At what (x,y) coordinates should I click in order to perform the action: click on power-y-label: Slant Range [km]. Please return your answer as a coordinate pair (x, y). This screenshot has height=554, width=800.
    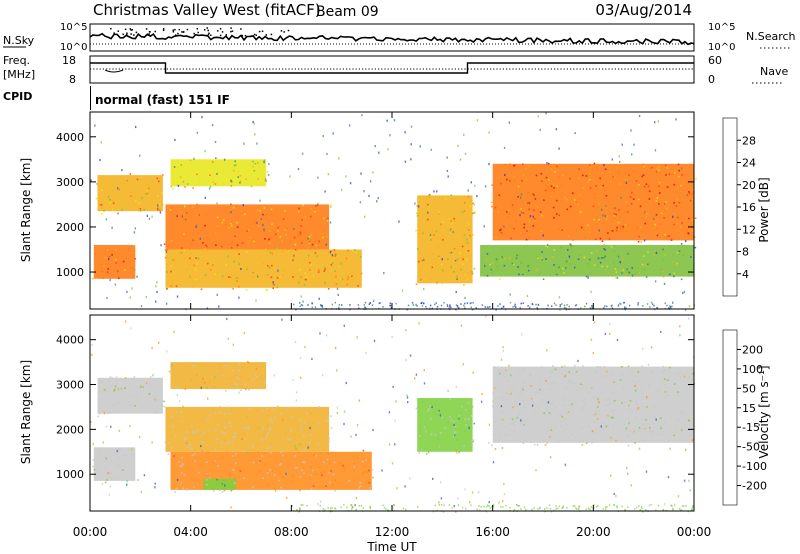
    Looking at the image, I should click on (26, 210).